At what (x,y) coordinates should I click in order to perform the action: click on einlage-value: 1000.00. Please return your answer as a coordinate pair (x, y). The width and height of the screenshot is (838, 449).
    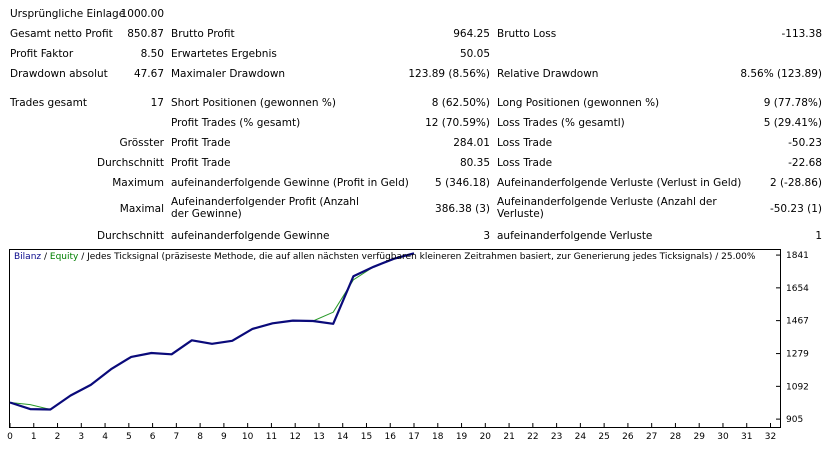
    Looking at the image, I should click on (142, 14).